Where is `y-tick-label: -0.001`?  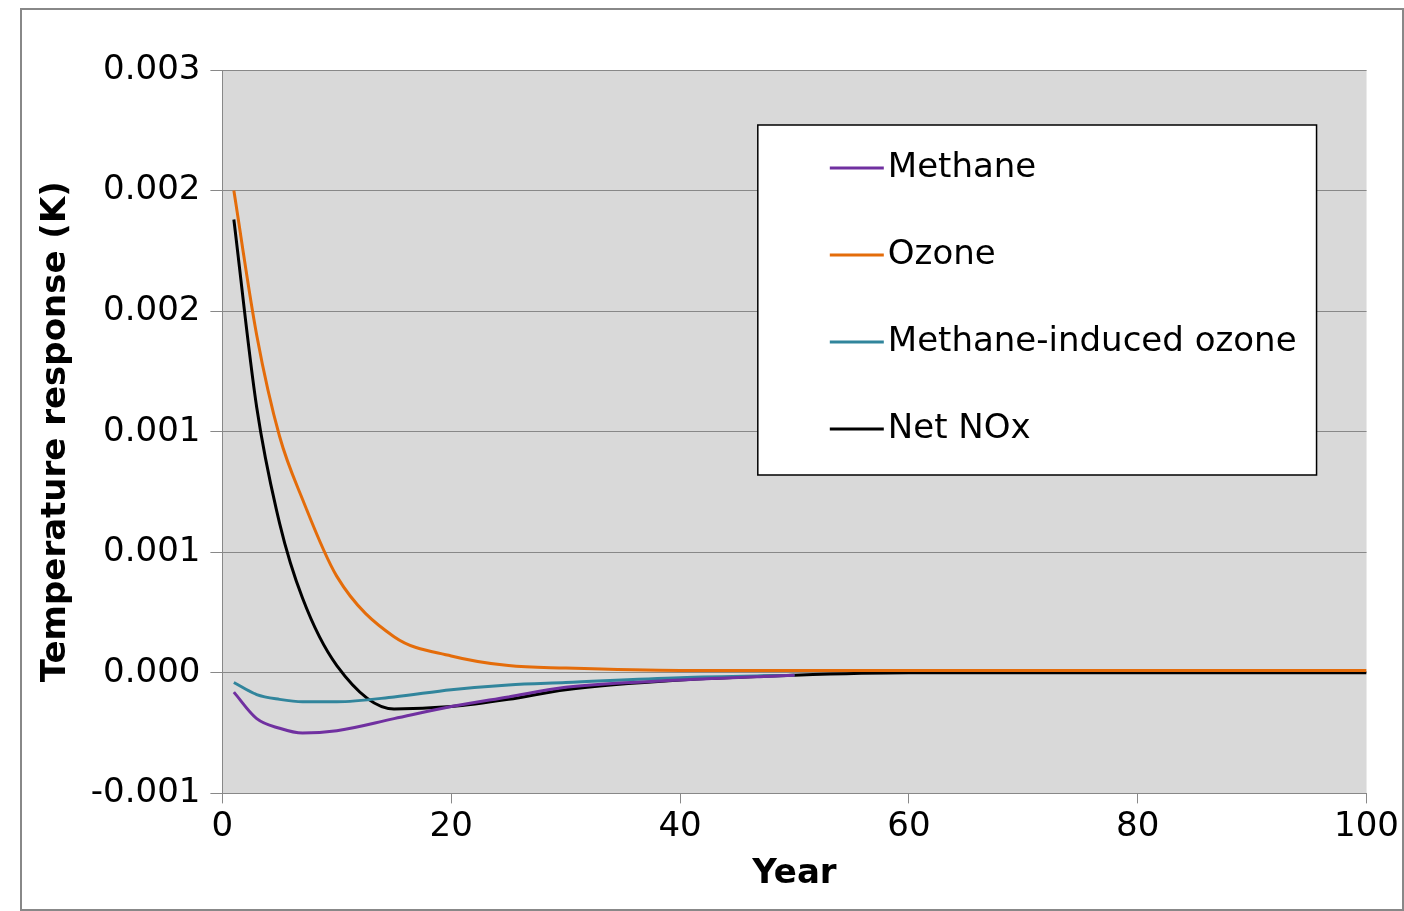
y-tick-label: -0.001 is located at coordinates (145, 790).